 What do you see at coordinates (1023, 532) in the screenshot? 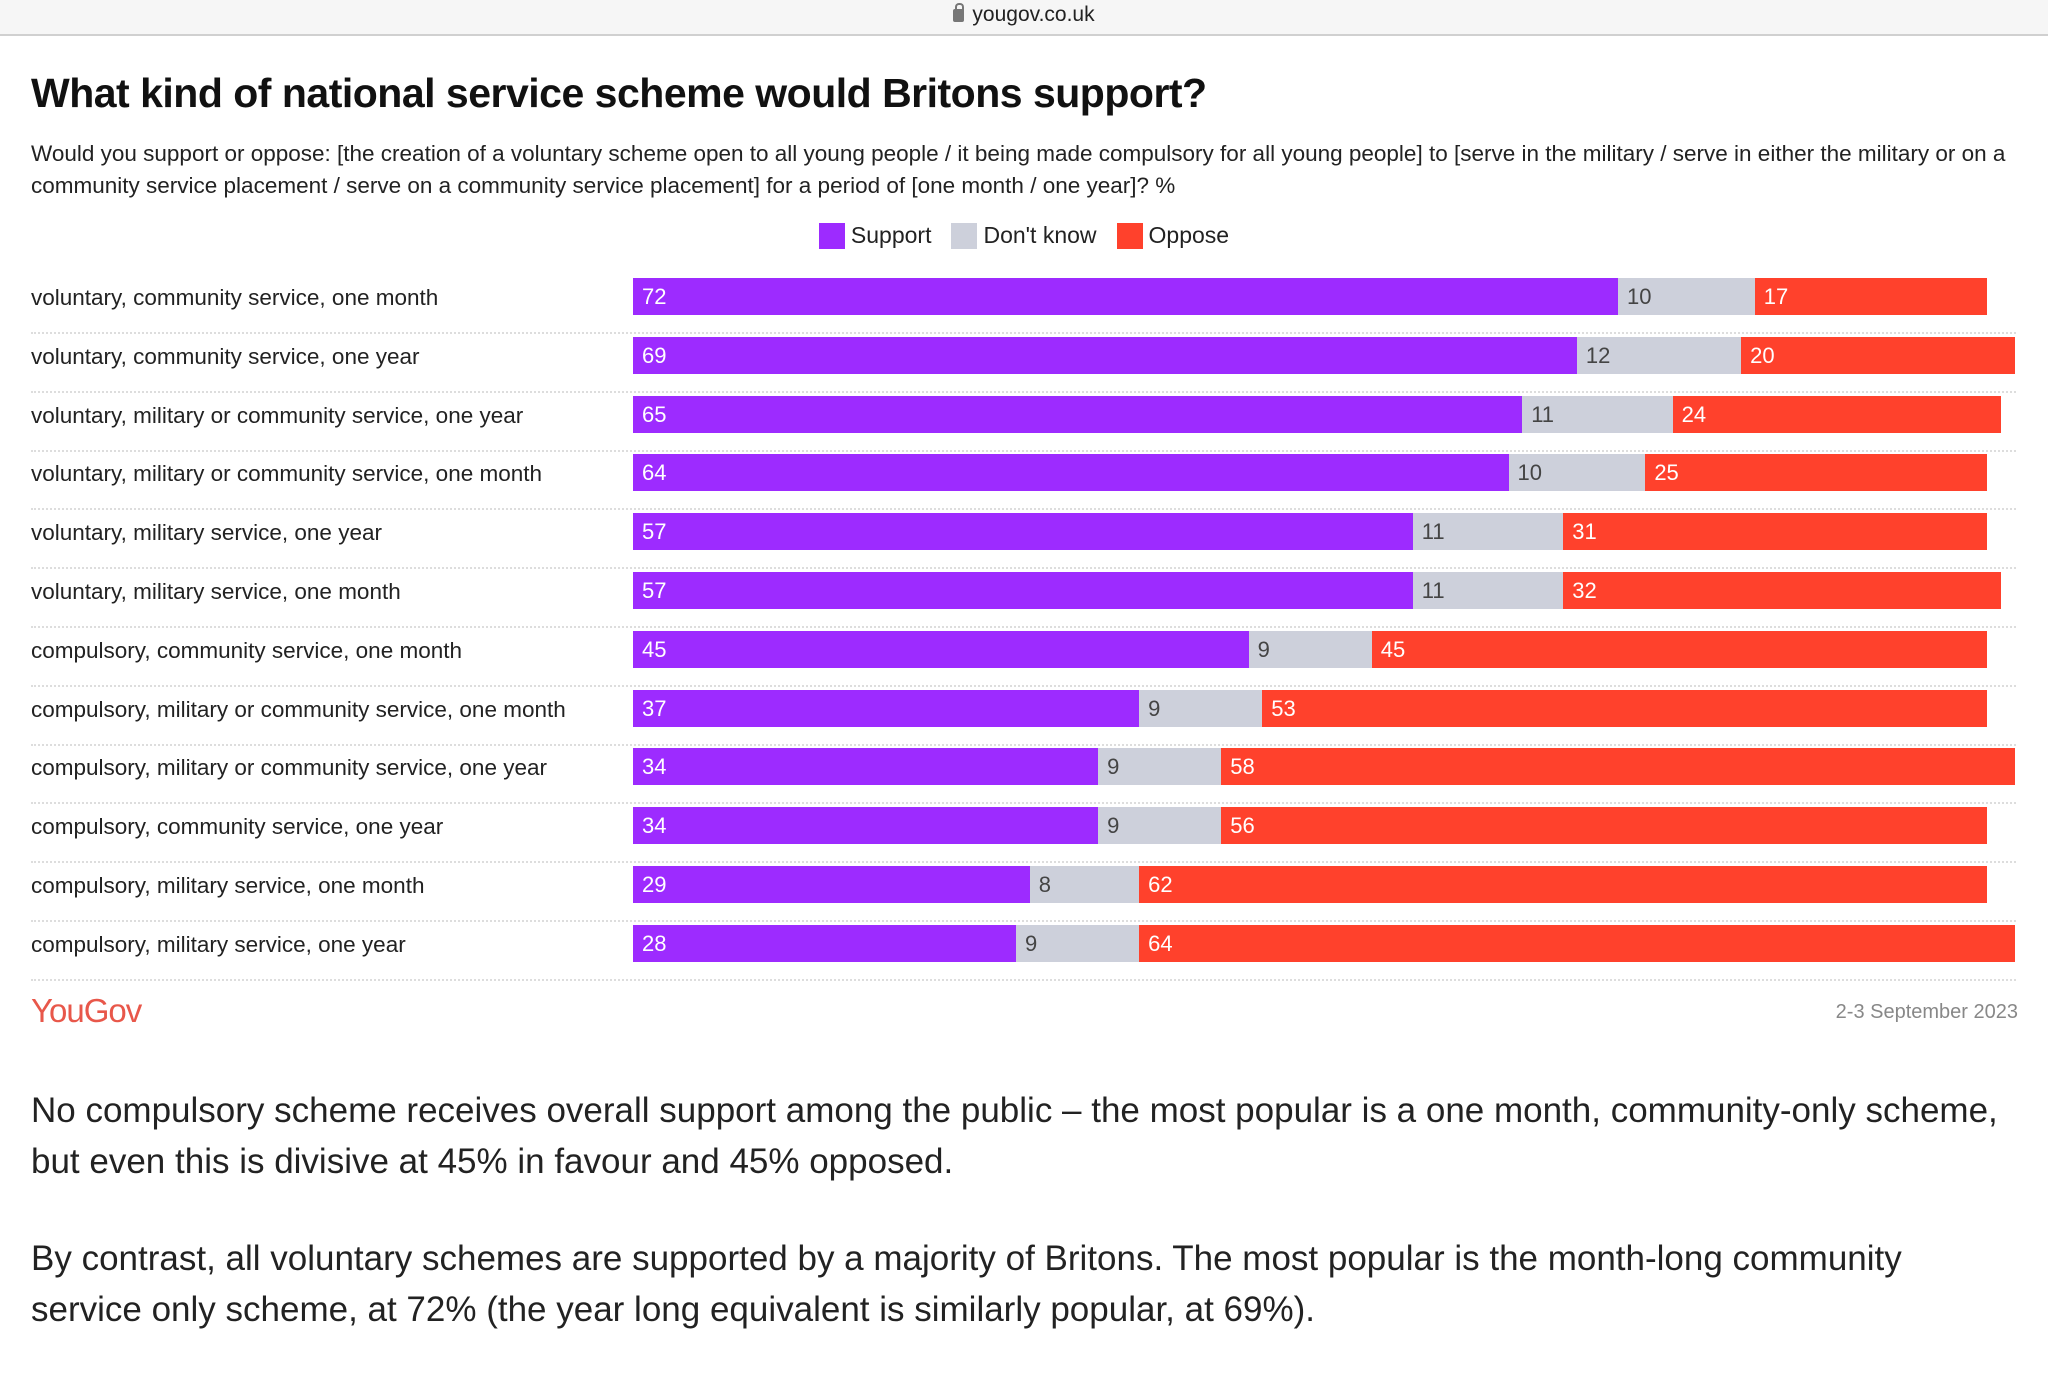
I see `bar-sup: 57` at bounding box center [1023, 532].